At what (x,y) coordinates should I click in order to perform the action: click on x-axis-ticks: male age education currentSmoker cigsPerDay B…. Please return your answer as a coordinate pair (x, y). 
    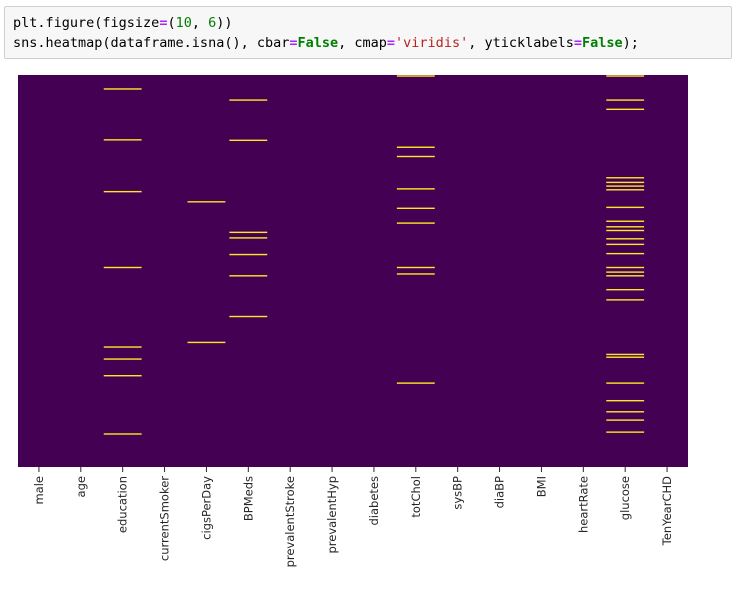
    Looking at the image, I should click on (353, 517).